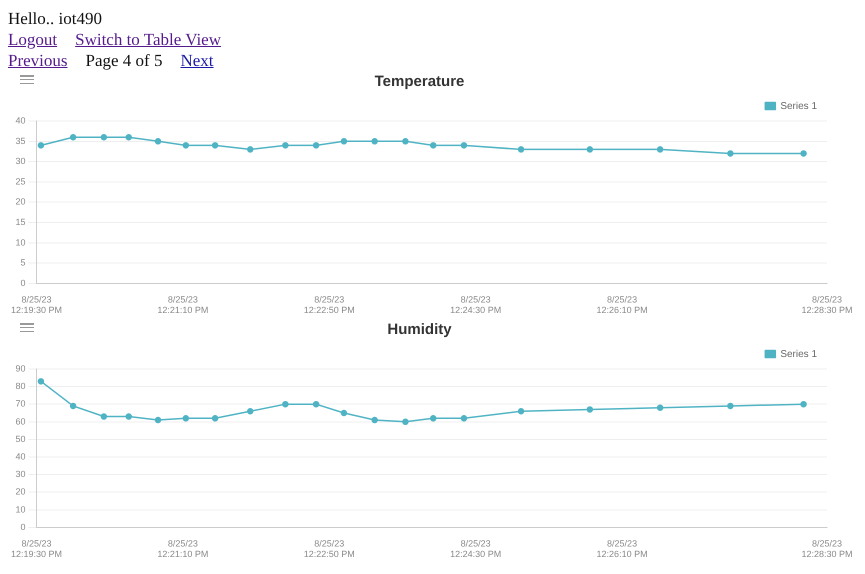 The image size is (865, 574). I want to click on y-tick-label: 15, so click(21, 221).